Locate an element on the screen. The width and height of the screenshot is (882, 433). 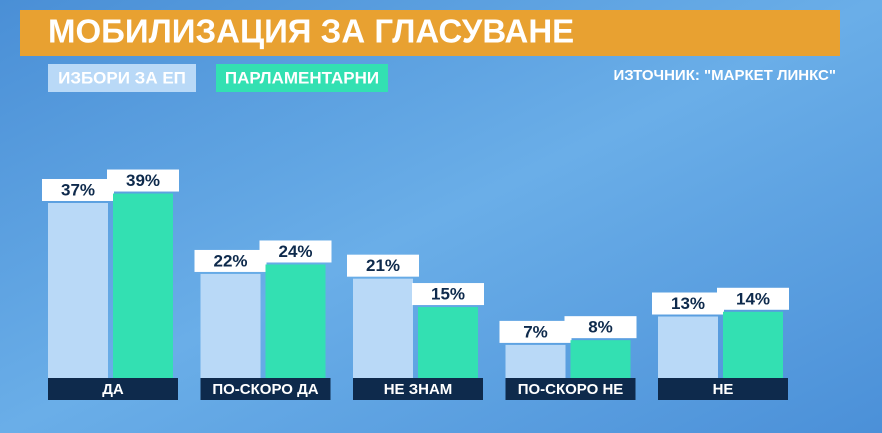
value-label: 14% is located at coordinates (753, 298).